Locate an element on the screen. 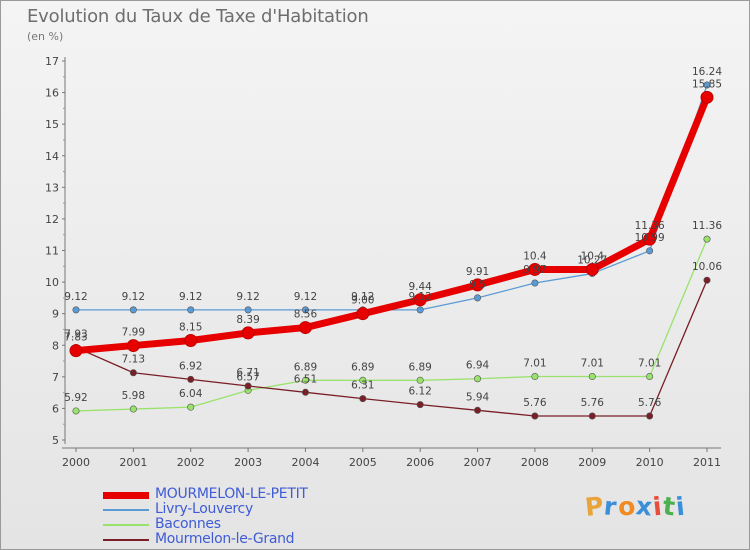 The width and height of the screenshot is (750, 550). y-tick-label: 17 is located at coordinates (52, 61).